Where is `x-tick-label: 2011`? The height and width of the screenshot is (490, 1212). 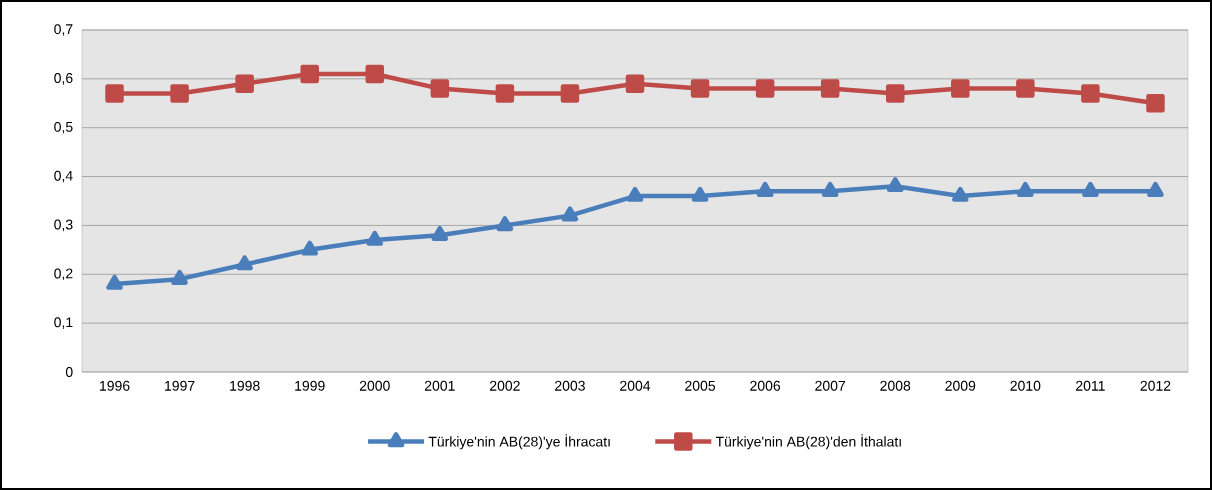 x-tick-label: 2011 is located at coordinates (1090, 385).